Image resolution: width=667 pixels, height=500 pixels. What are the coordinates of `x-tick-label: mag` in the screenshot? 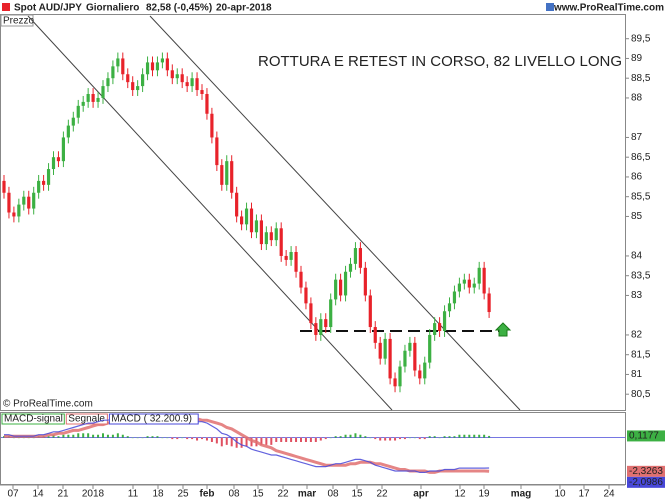 It's located at (521, 494).